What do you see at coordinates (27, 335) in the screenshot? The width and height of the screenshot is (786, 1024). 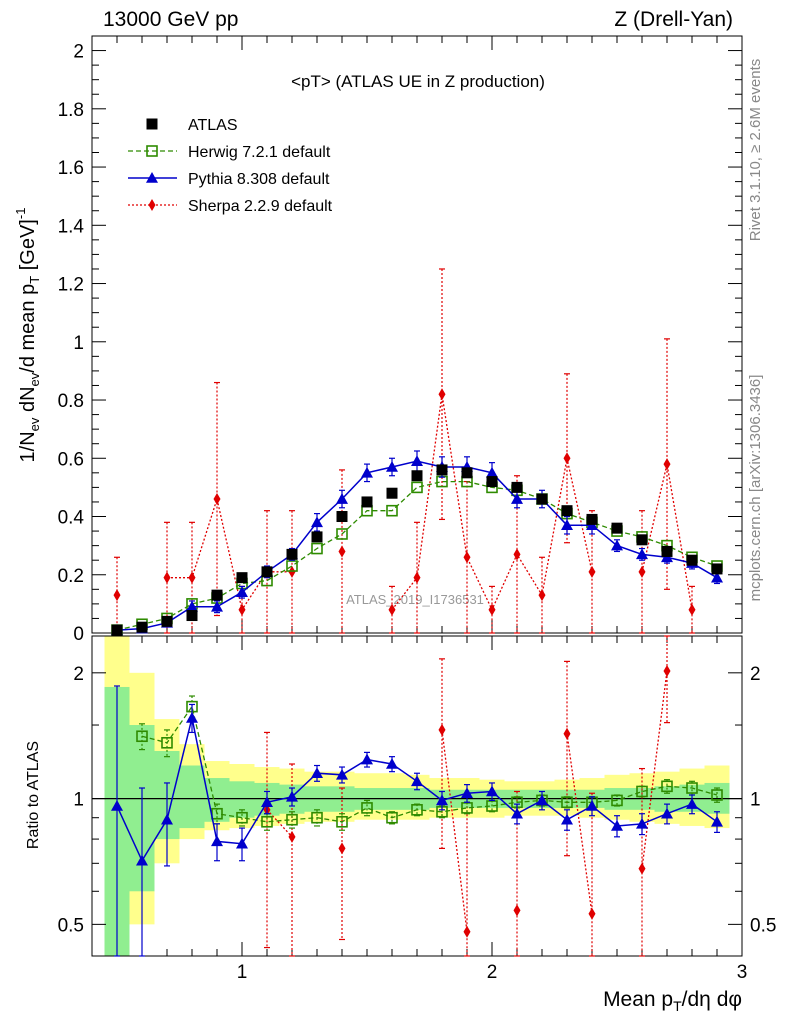 I see `main-y-axis-label: 1/Nev dNev/d mean pT [GeV]-1` at bounding box center [27, 335].